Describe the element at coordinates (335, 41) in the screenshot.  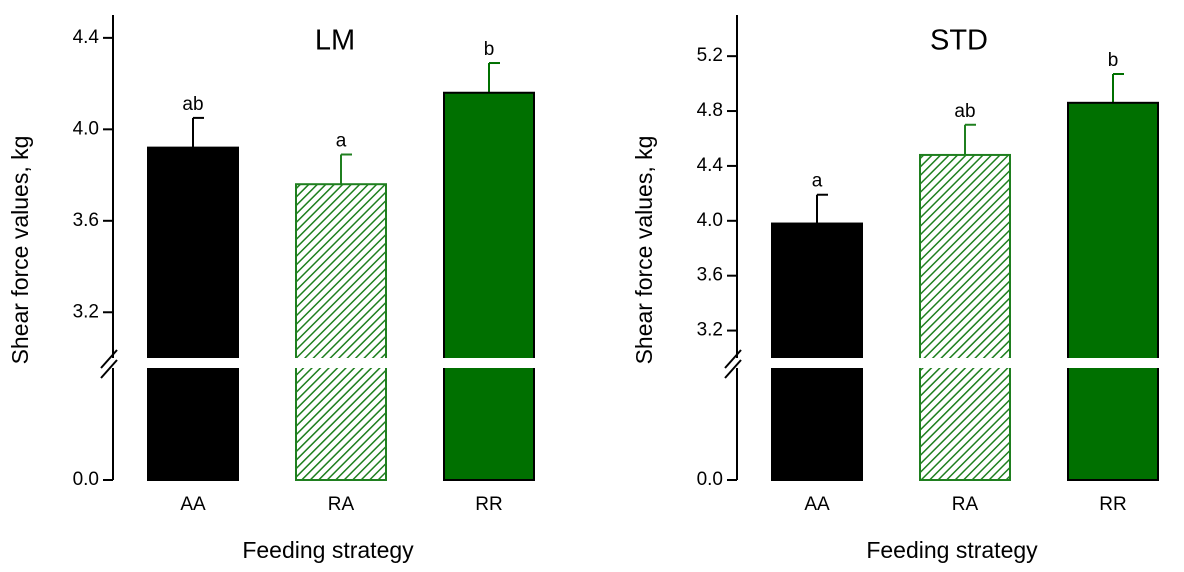
I see `chart-title: LM` at that location.